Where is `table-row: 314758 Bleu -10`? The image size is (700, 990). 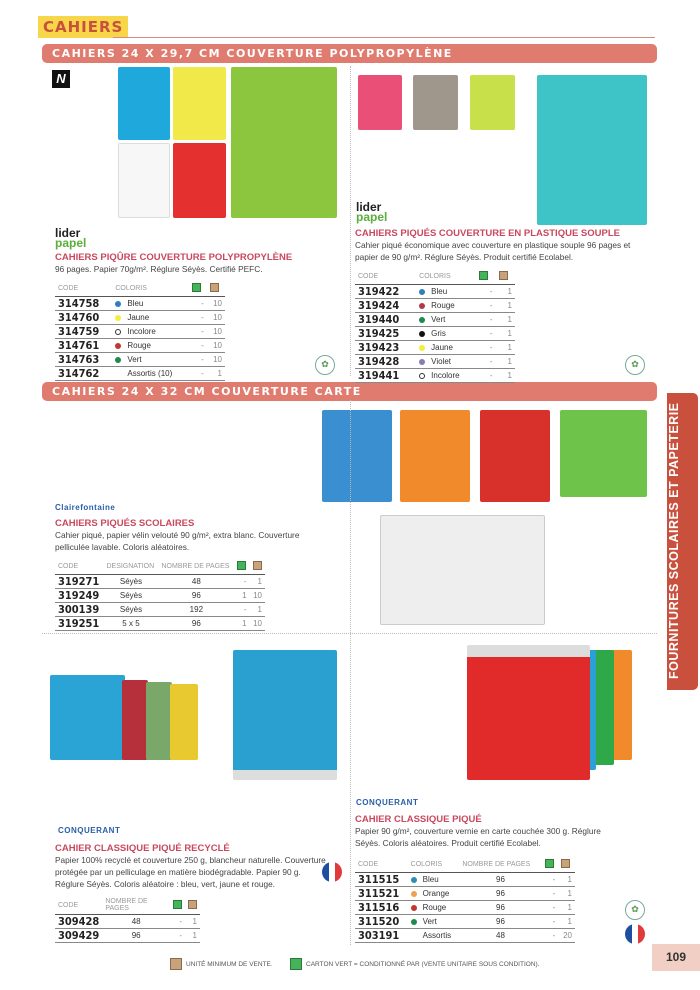
table-row: 314758 Bleu -10 is located at coordinates (140, 303).